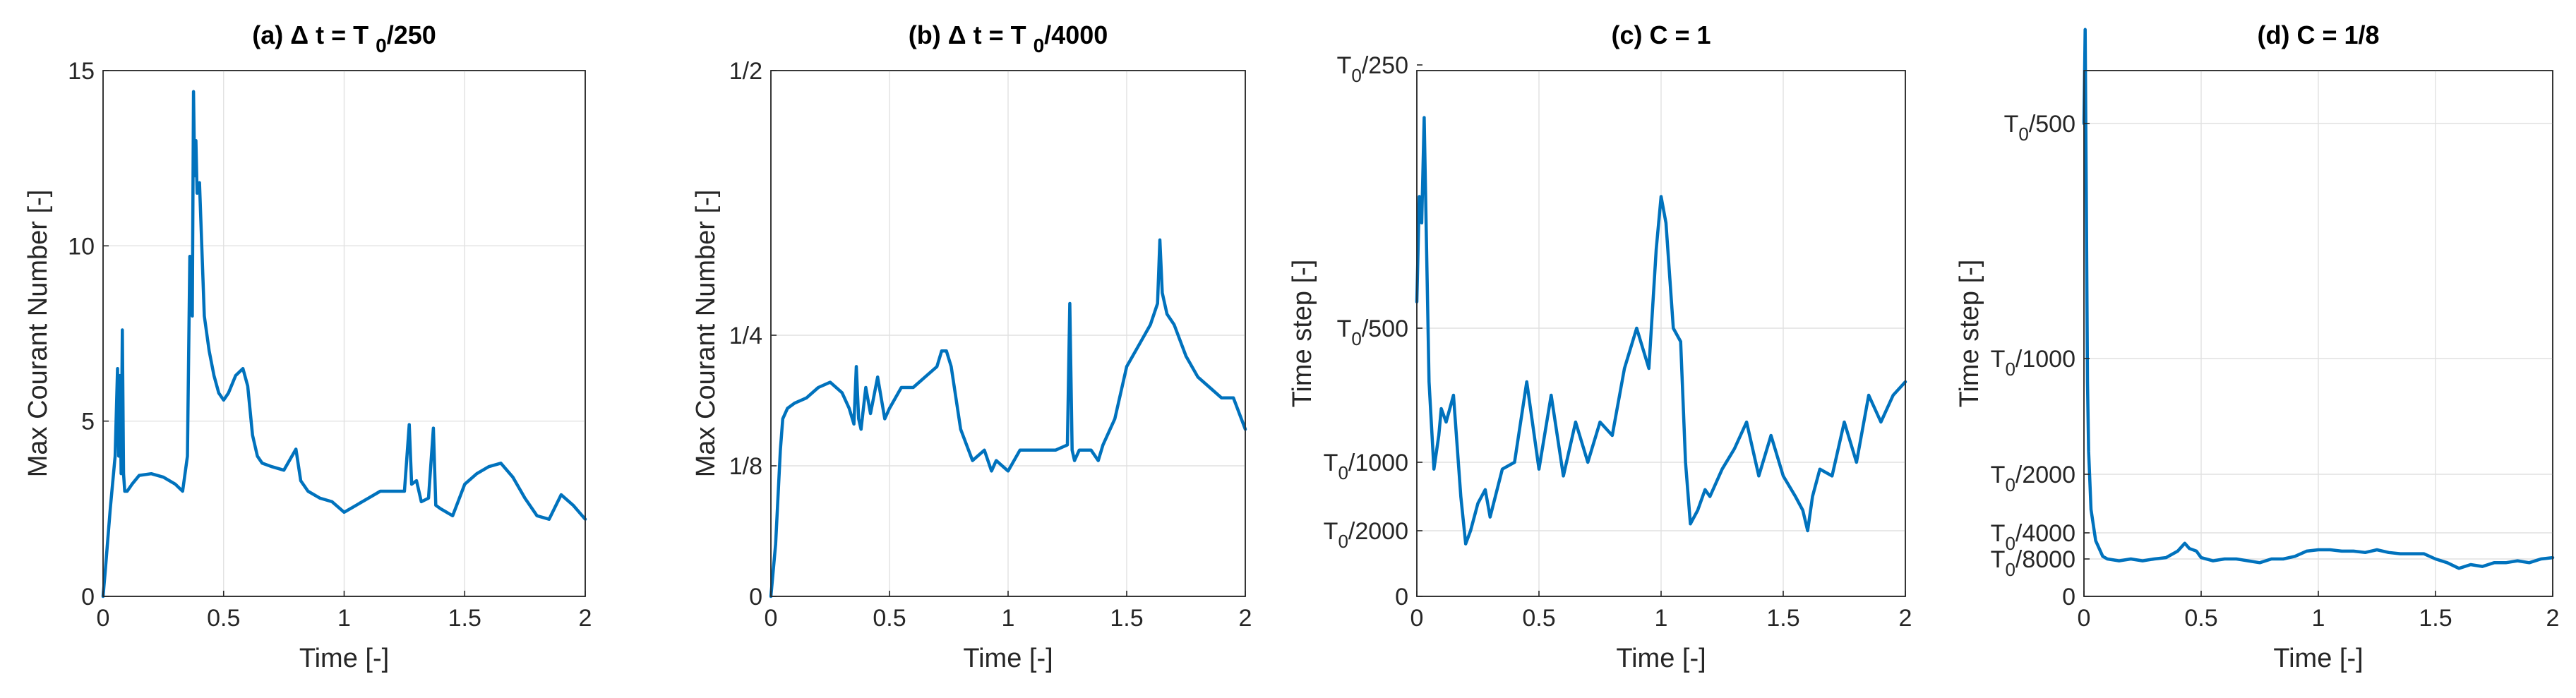 The image size is (2576, 698). What do you see at coordinates (2033, 563) in the screenshot?
I see `y-tick-label: T0/8000` at bounding box center [2033, 563].